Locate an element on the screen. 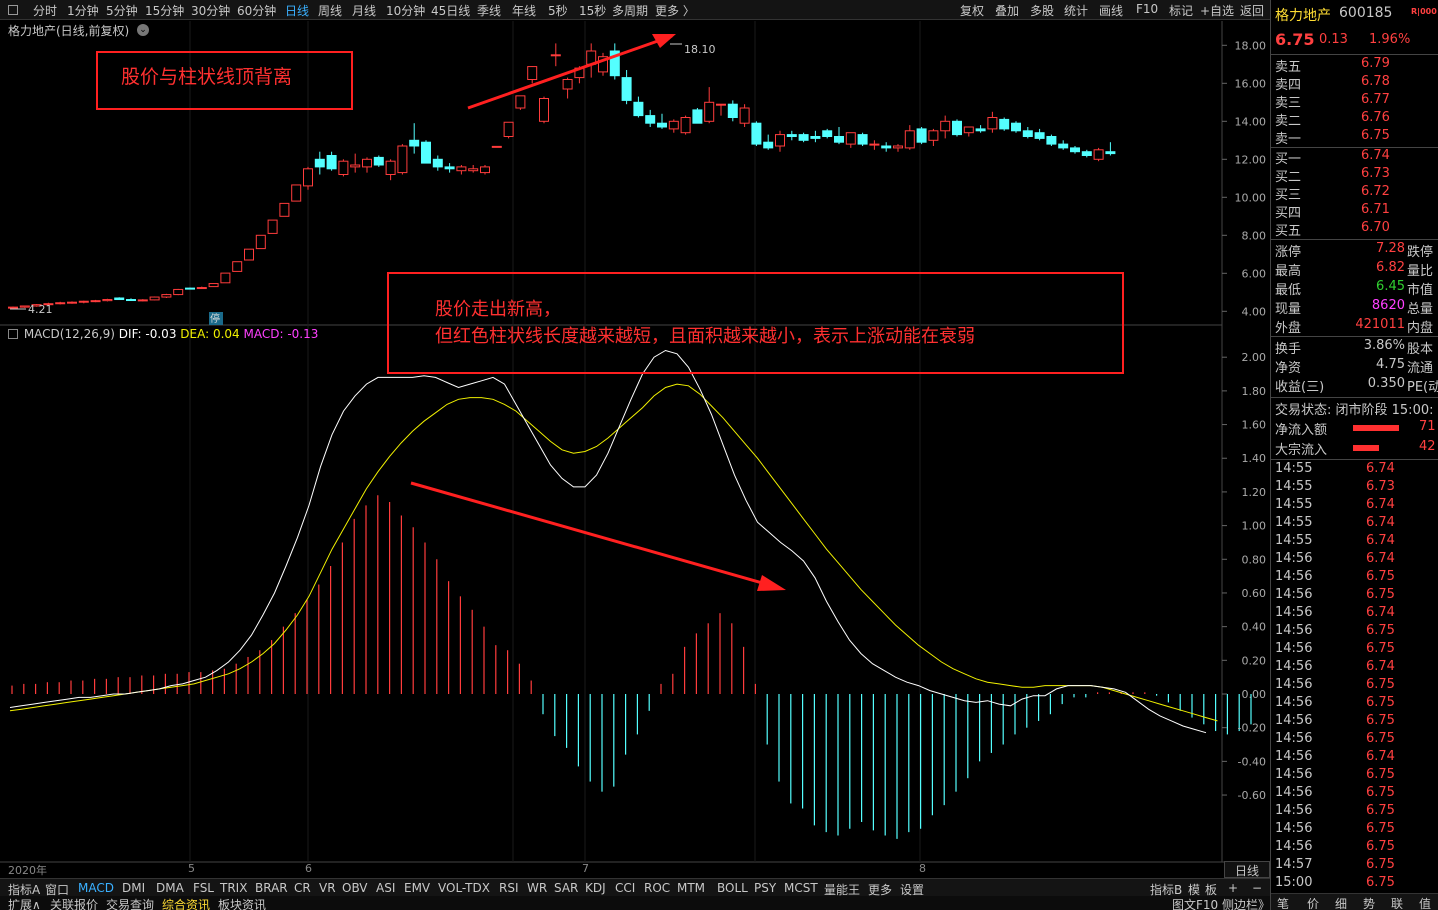 Image resolution: width=1438 pixels, height=910 pixels. layout-toggle-icon is located at coordinates (13, 10).